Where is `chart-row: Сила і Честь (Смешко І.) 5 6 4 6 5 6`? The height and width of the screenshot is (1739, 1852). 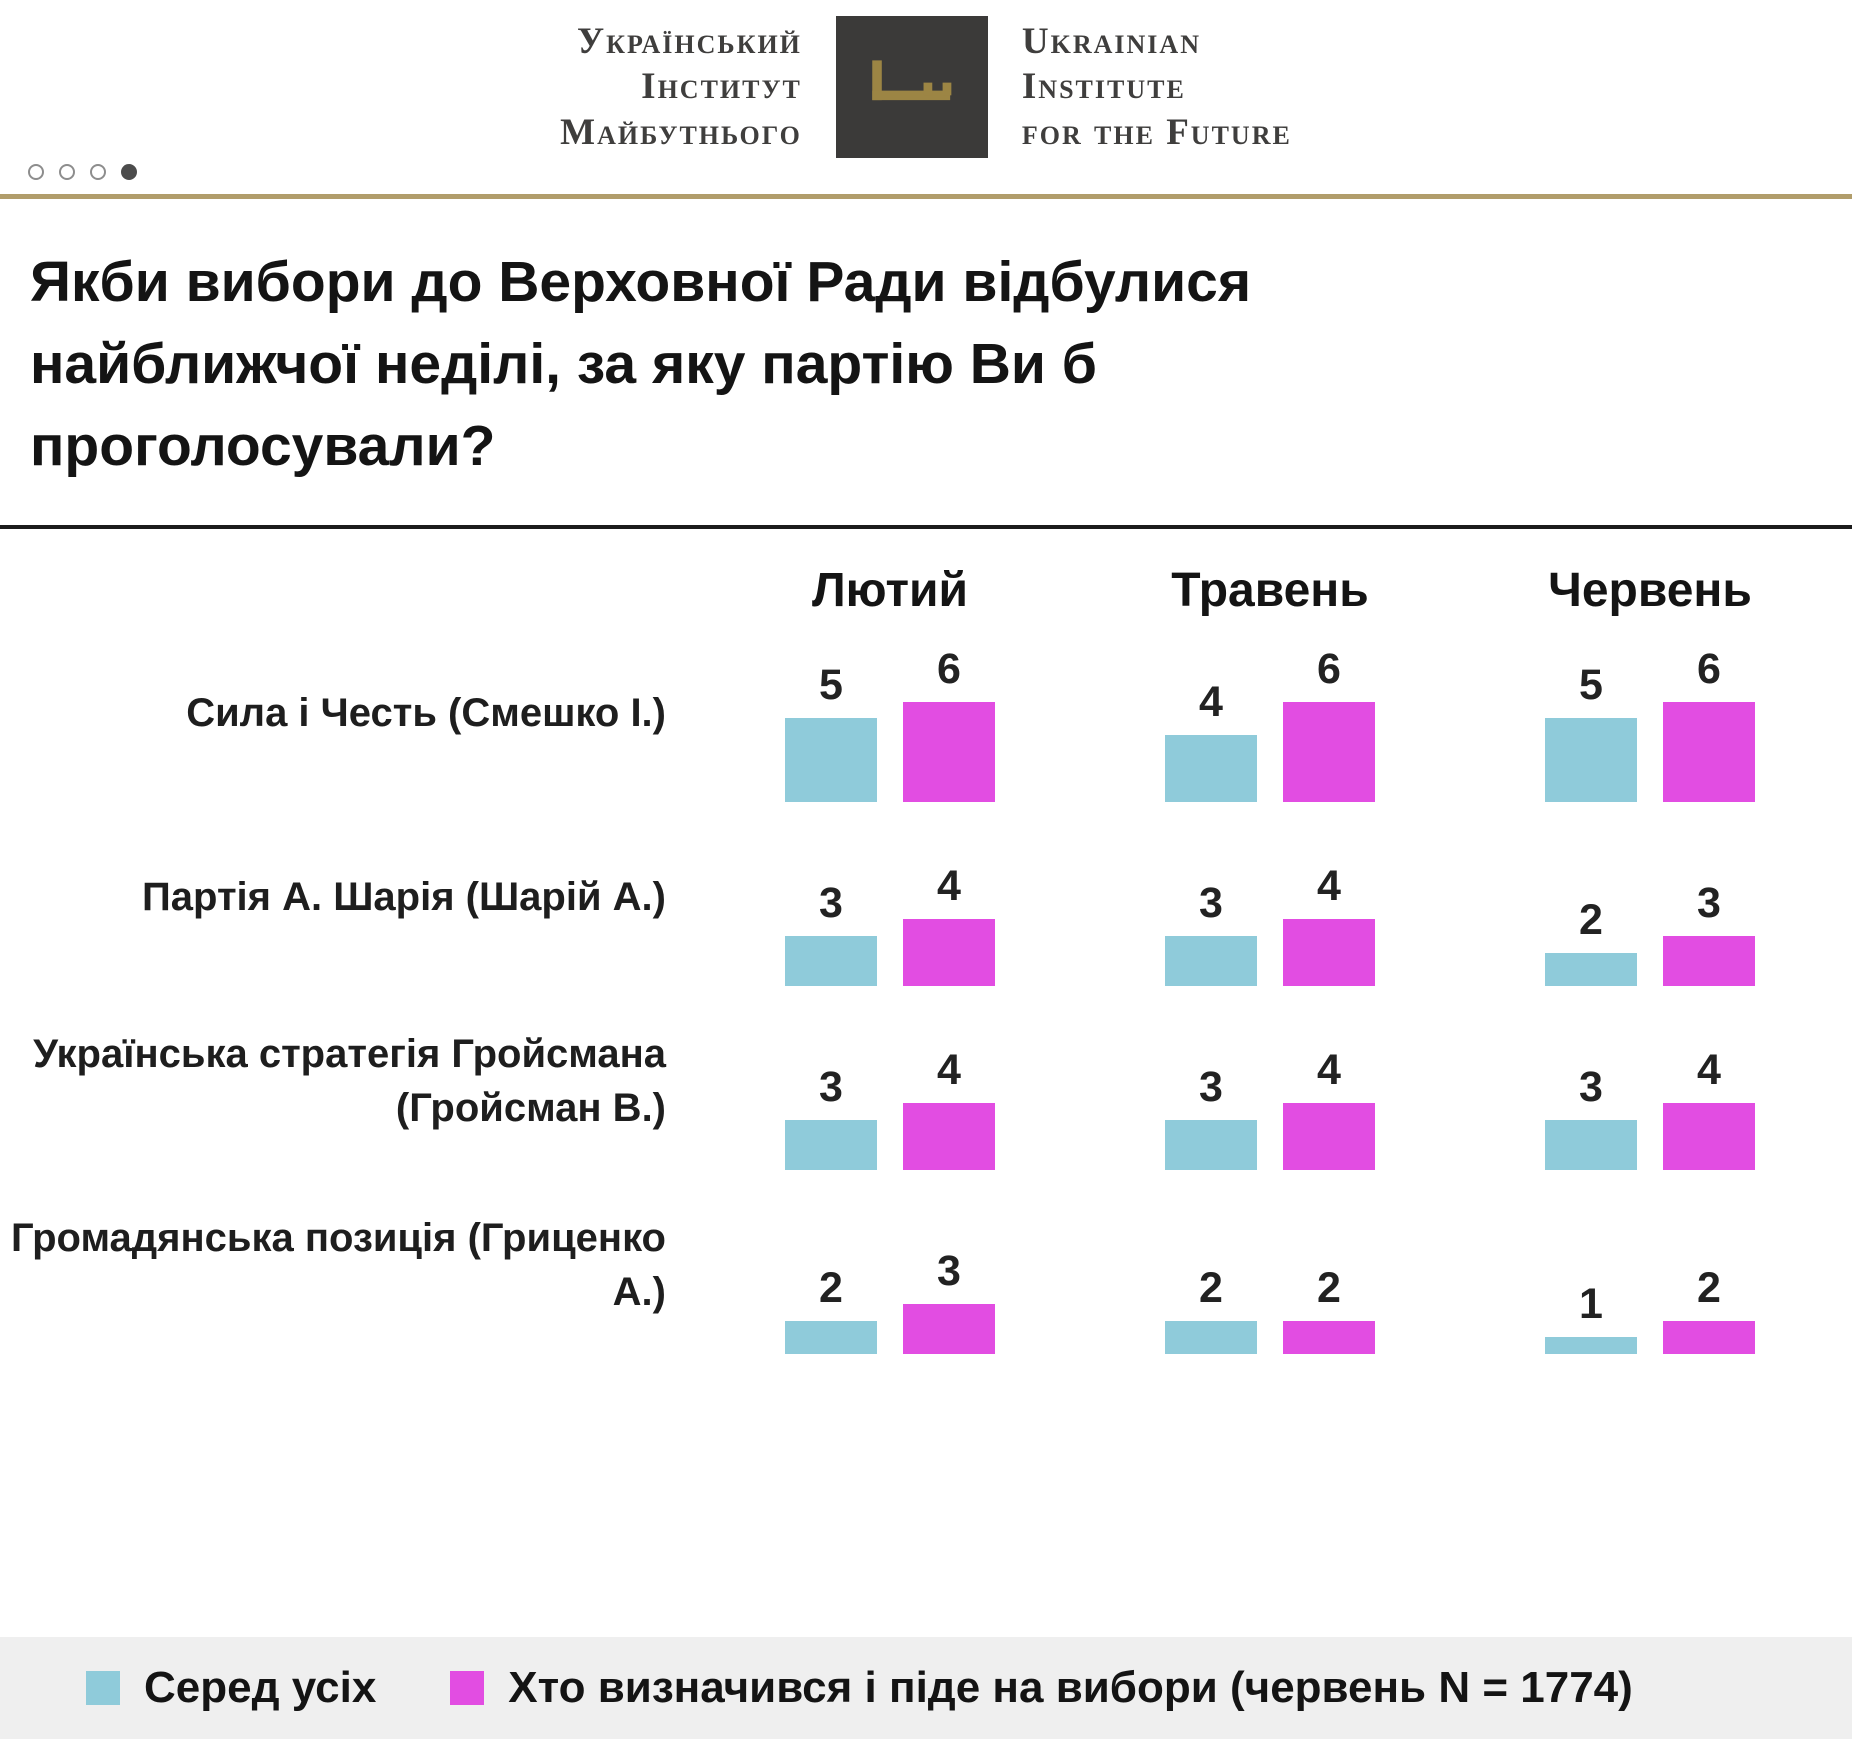 chart-row: Сила і Честь (Смешко І.) 5 6 4 6 5 6 is located at coordinates (926, 713).